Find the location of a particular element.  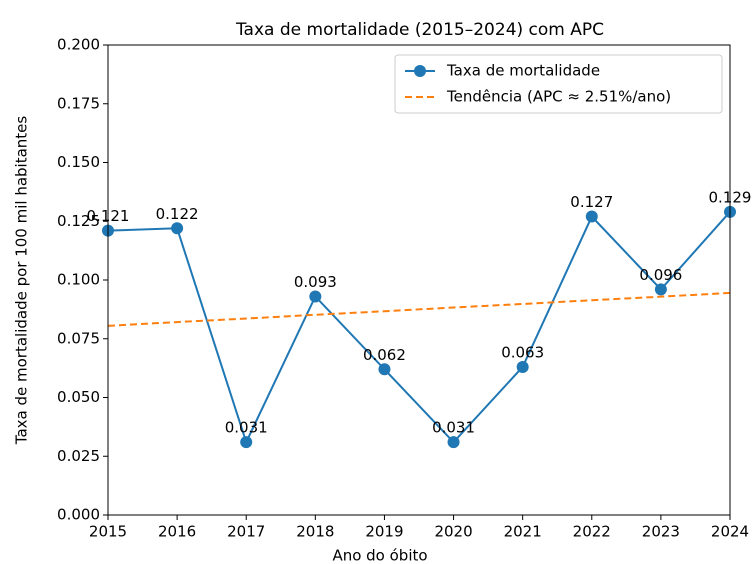

y-tick-label: 0.000 is located at coordinates (78, 515).